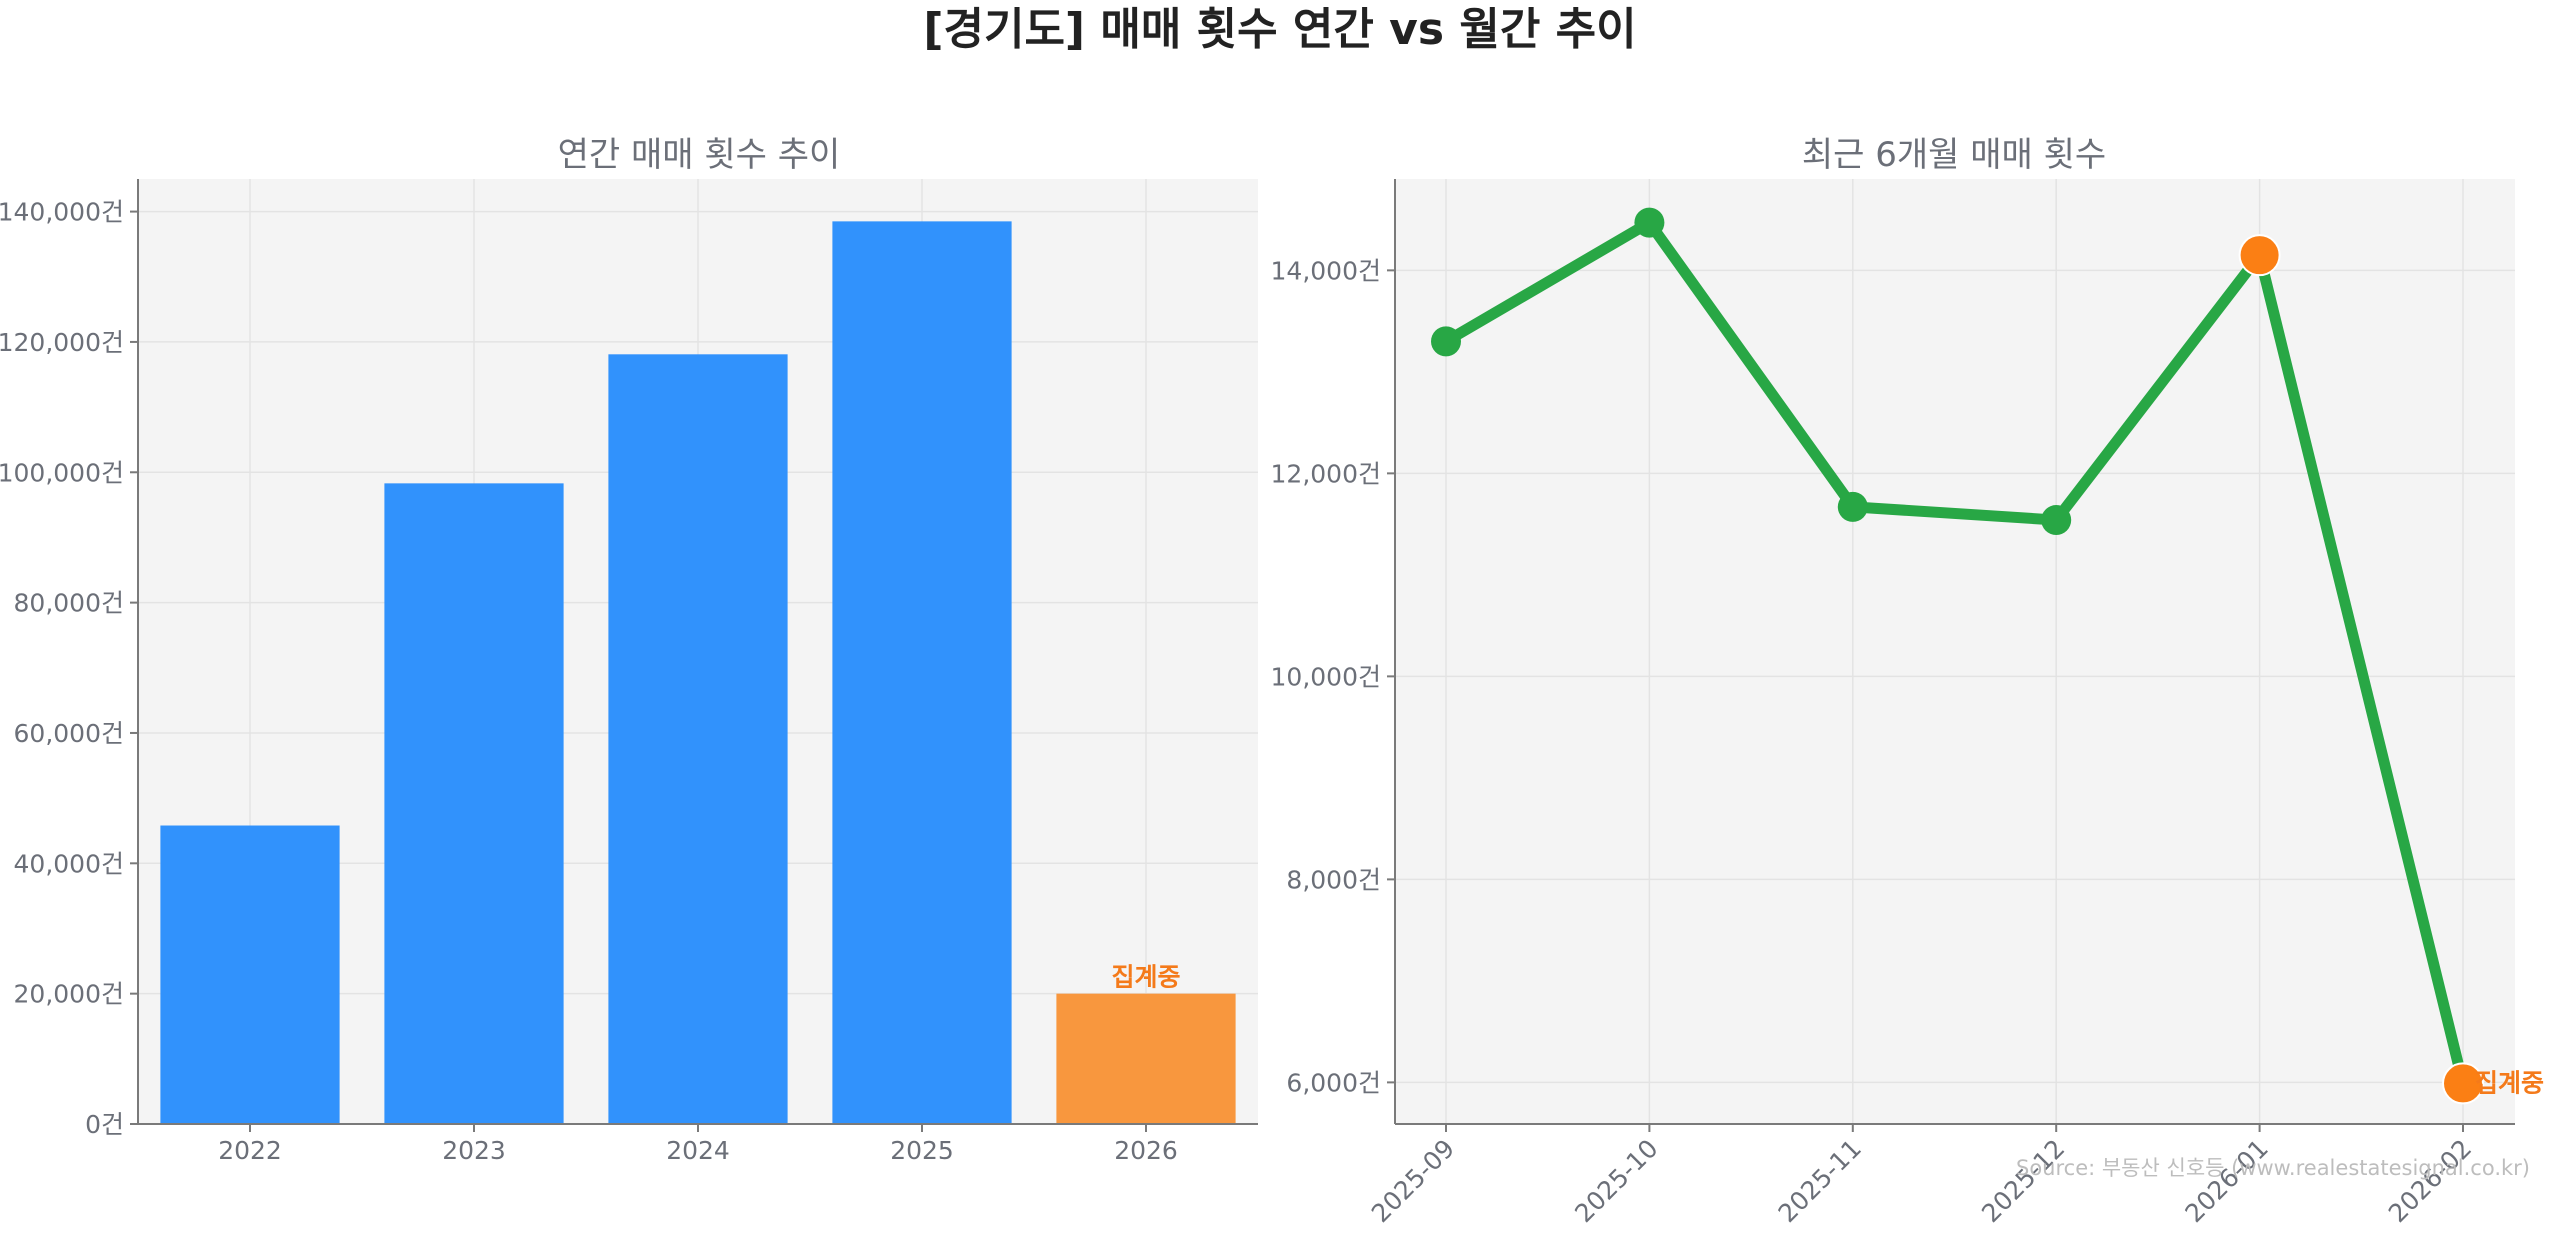 This screenshot has height=1234, width=2560. Describe the element at coordinates (1413, 1181) in the screenshot. I see `monthly-x-tick-label: 2025-09` at that location.